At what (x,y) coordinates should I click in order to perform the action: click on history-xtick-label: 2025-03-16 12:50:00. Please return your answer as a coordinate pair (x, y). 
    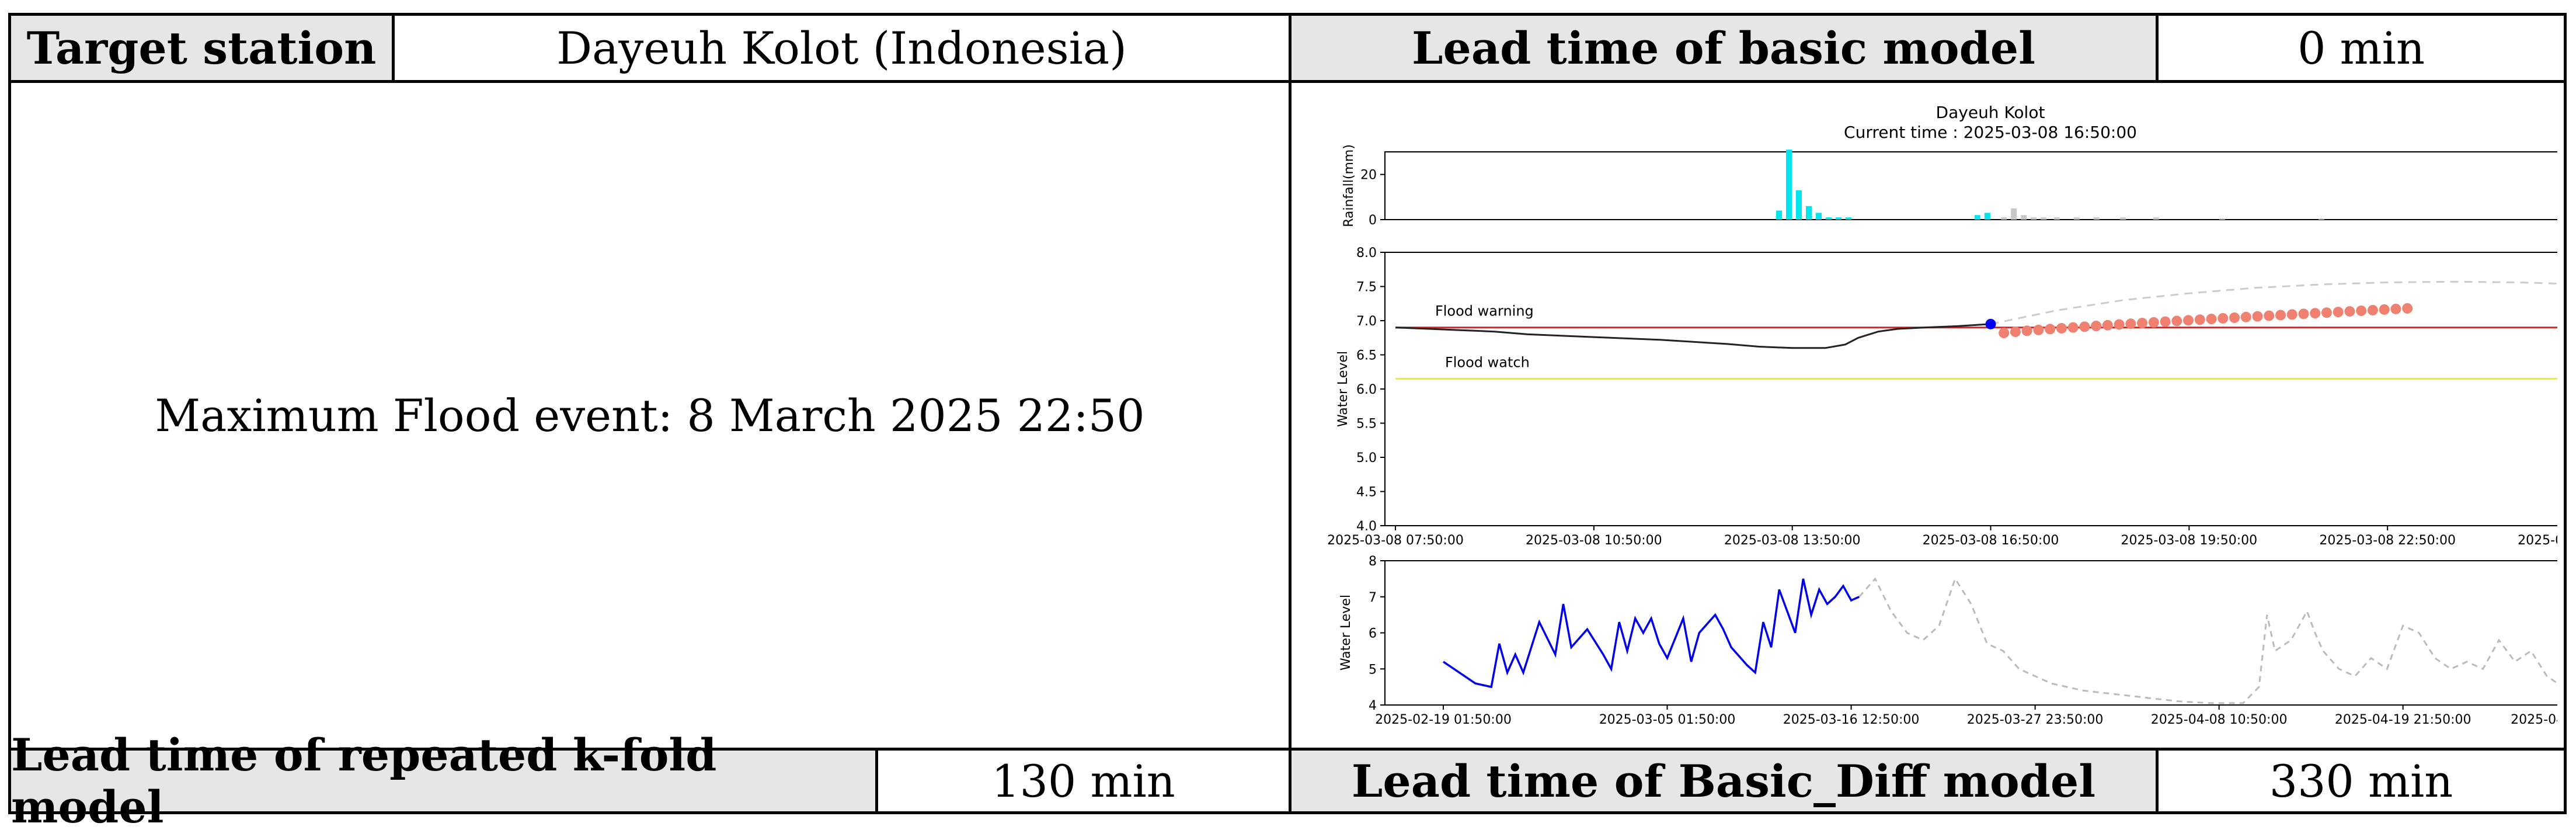
    Looking at the image, I should click on (1851, 720).